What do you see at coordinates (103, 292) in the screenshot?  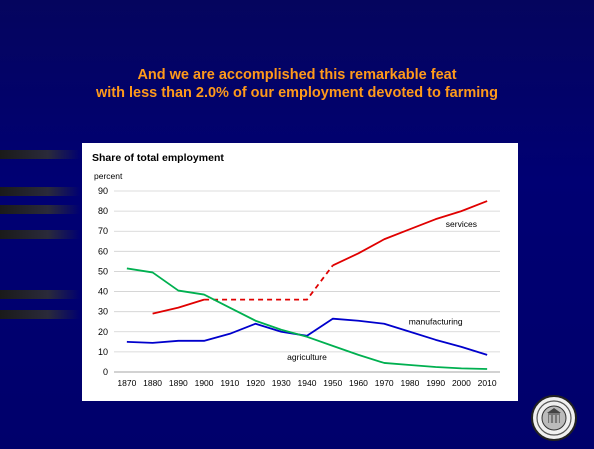 I see `y-tick-label: 40` at bounding box center [103, 292].